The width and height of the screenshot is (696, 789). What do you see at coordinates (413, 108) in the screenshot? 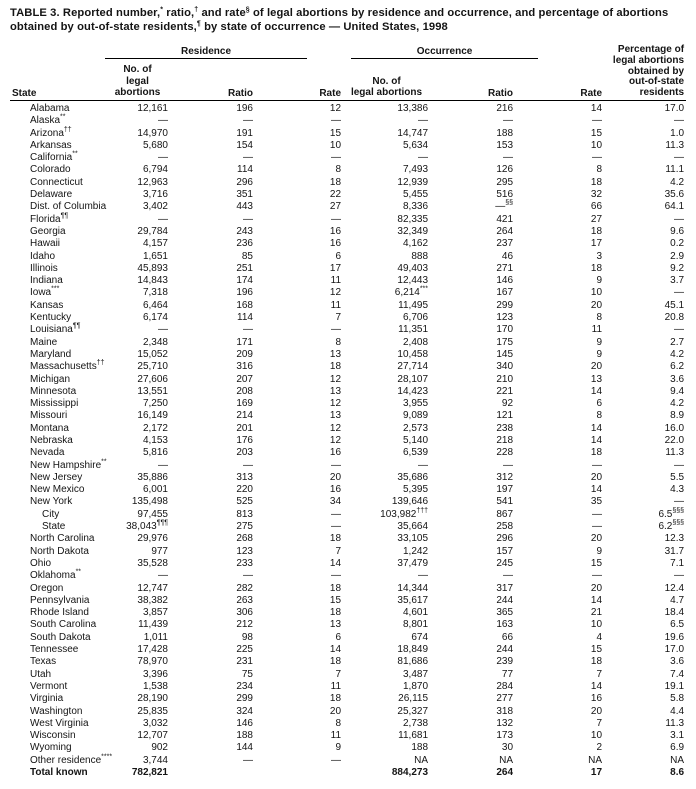
I see `value-cell: 13,386` at bounding box center [413, 108].